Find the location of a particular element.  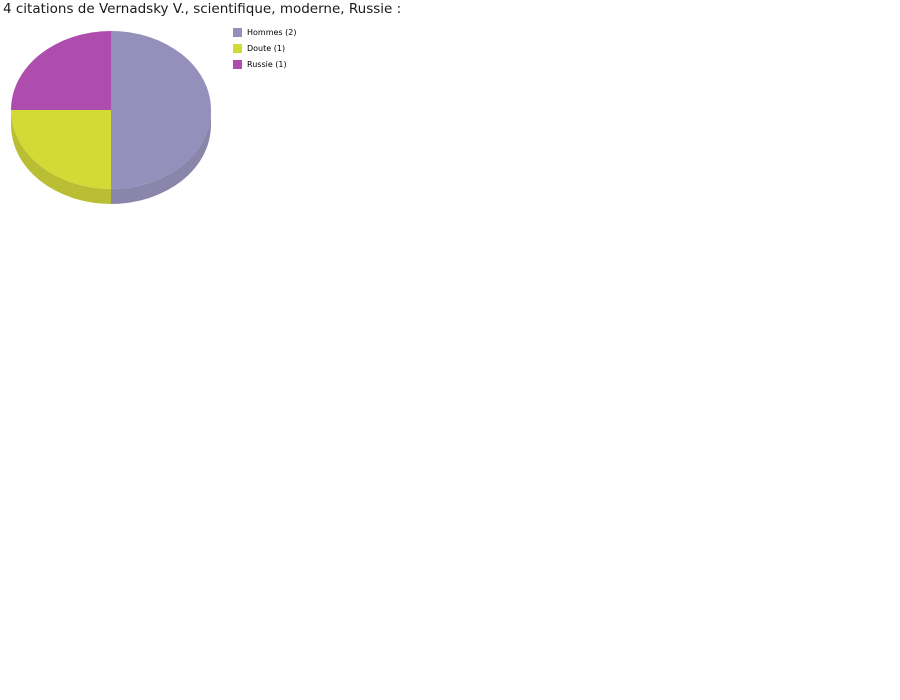

pie-slice-hommes is located at coordinates (161, 110).